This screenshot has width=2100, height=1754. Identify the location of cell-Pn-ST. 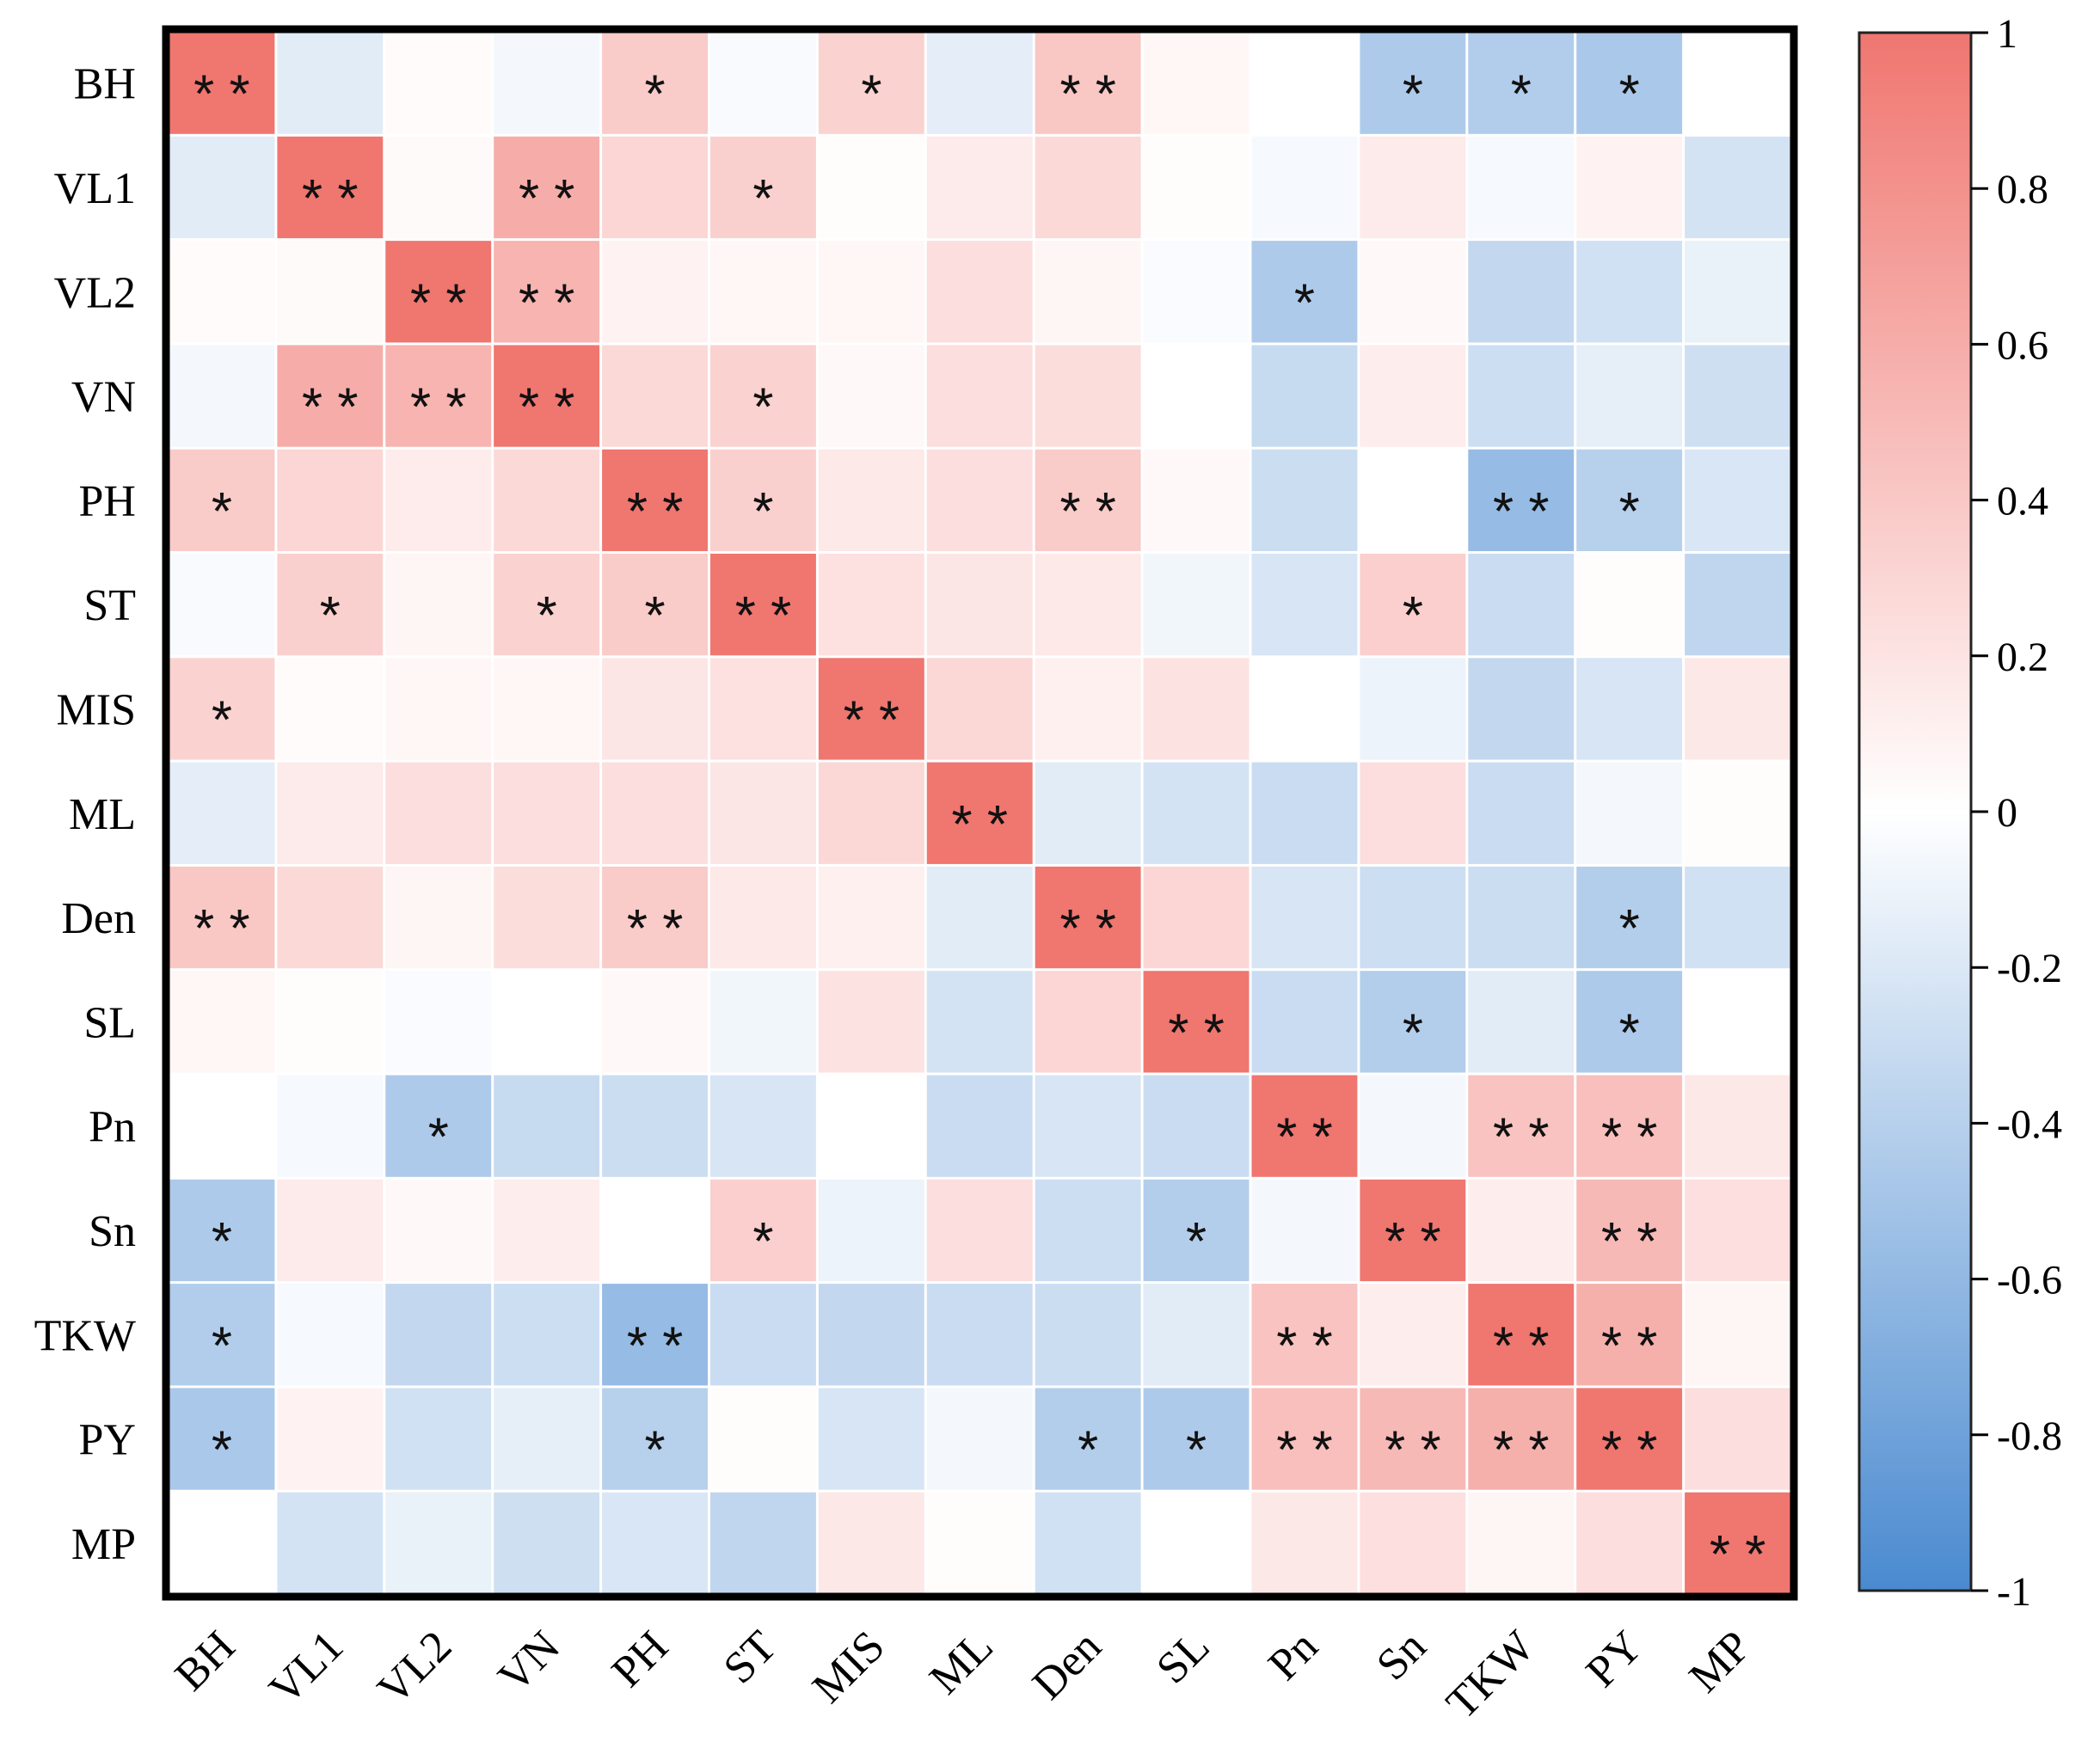
(763, 1126).